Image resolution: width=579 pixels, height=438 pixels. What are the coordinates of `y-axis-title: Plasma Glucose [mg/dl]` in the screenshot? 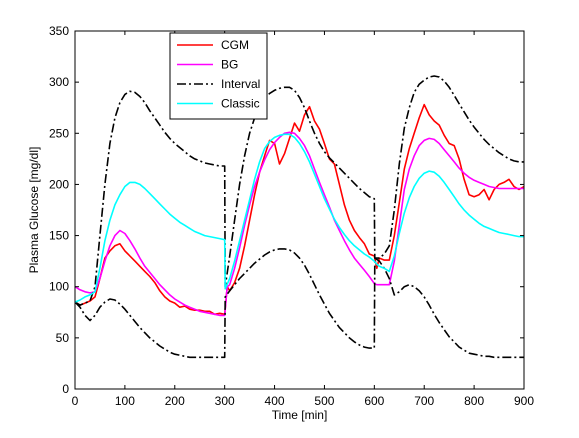 It's located at (34, 210).